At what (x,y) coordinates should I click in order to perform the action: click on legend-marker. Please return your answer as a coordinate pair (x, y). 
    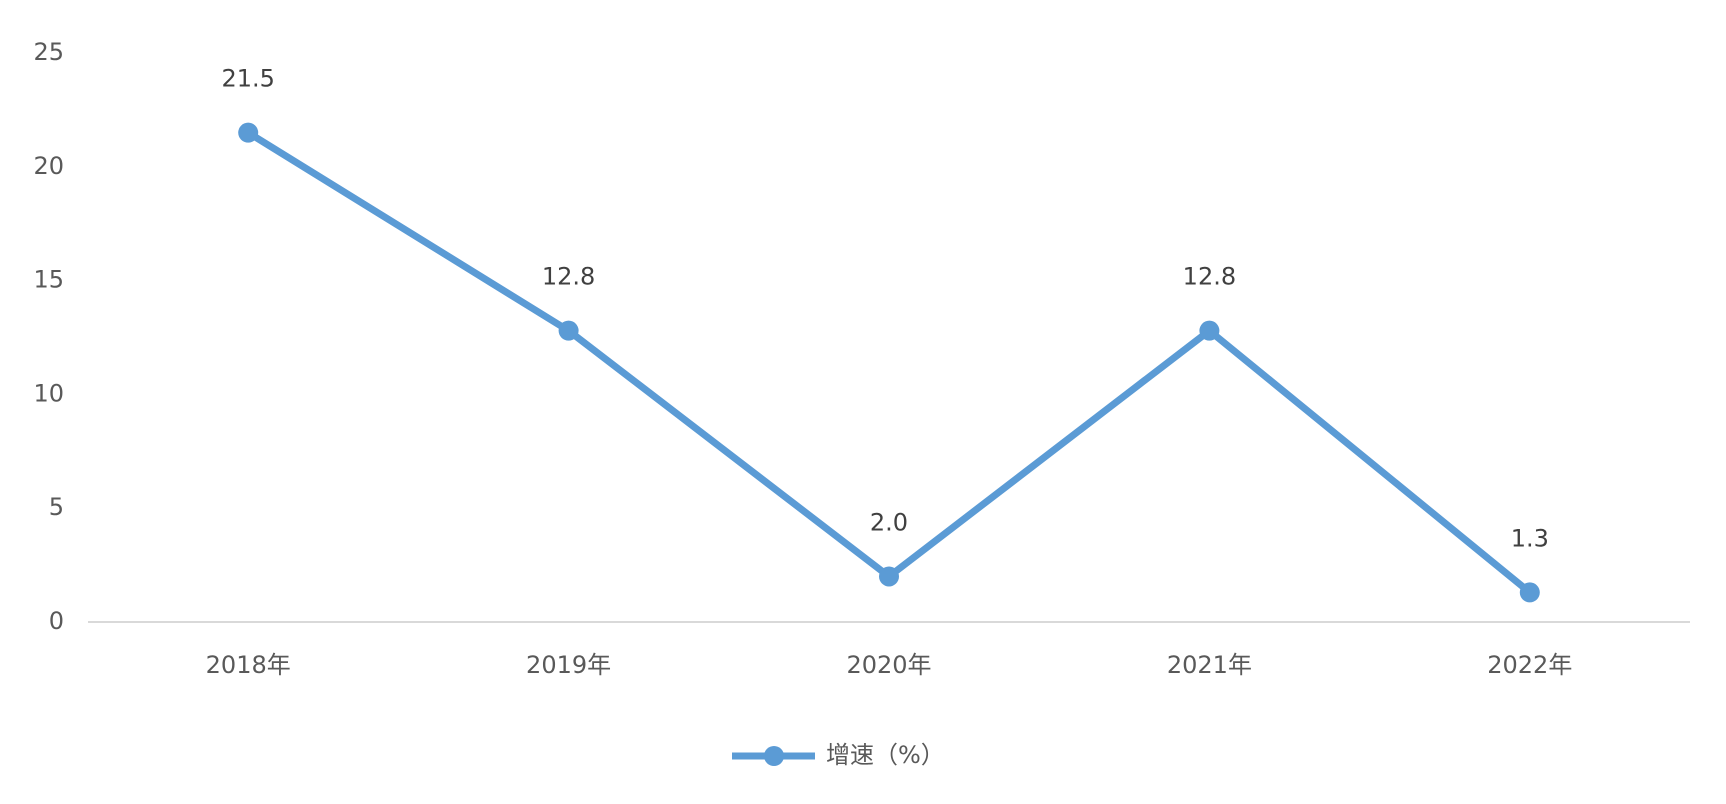
    Looking at the image, I should click on (774, 756).